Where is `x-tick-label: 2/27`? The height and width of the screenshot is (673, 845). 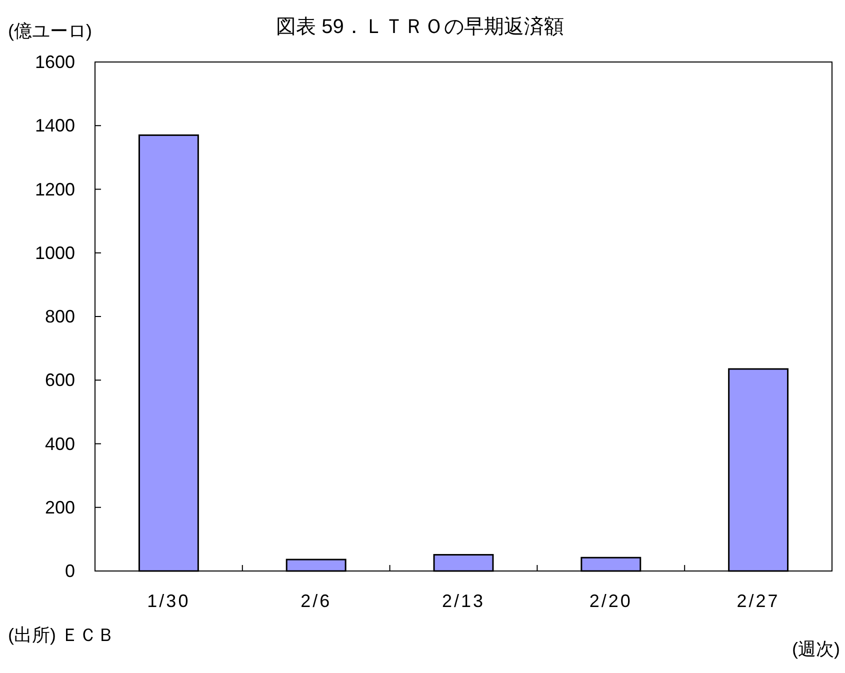 x-tick-label: 2/27 is located at coordinates (758, 601).